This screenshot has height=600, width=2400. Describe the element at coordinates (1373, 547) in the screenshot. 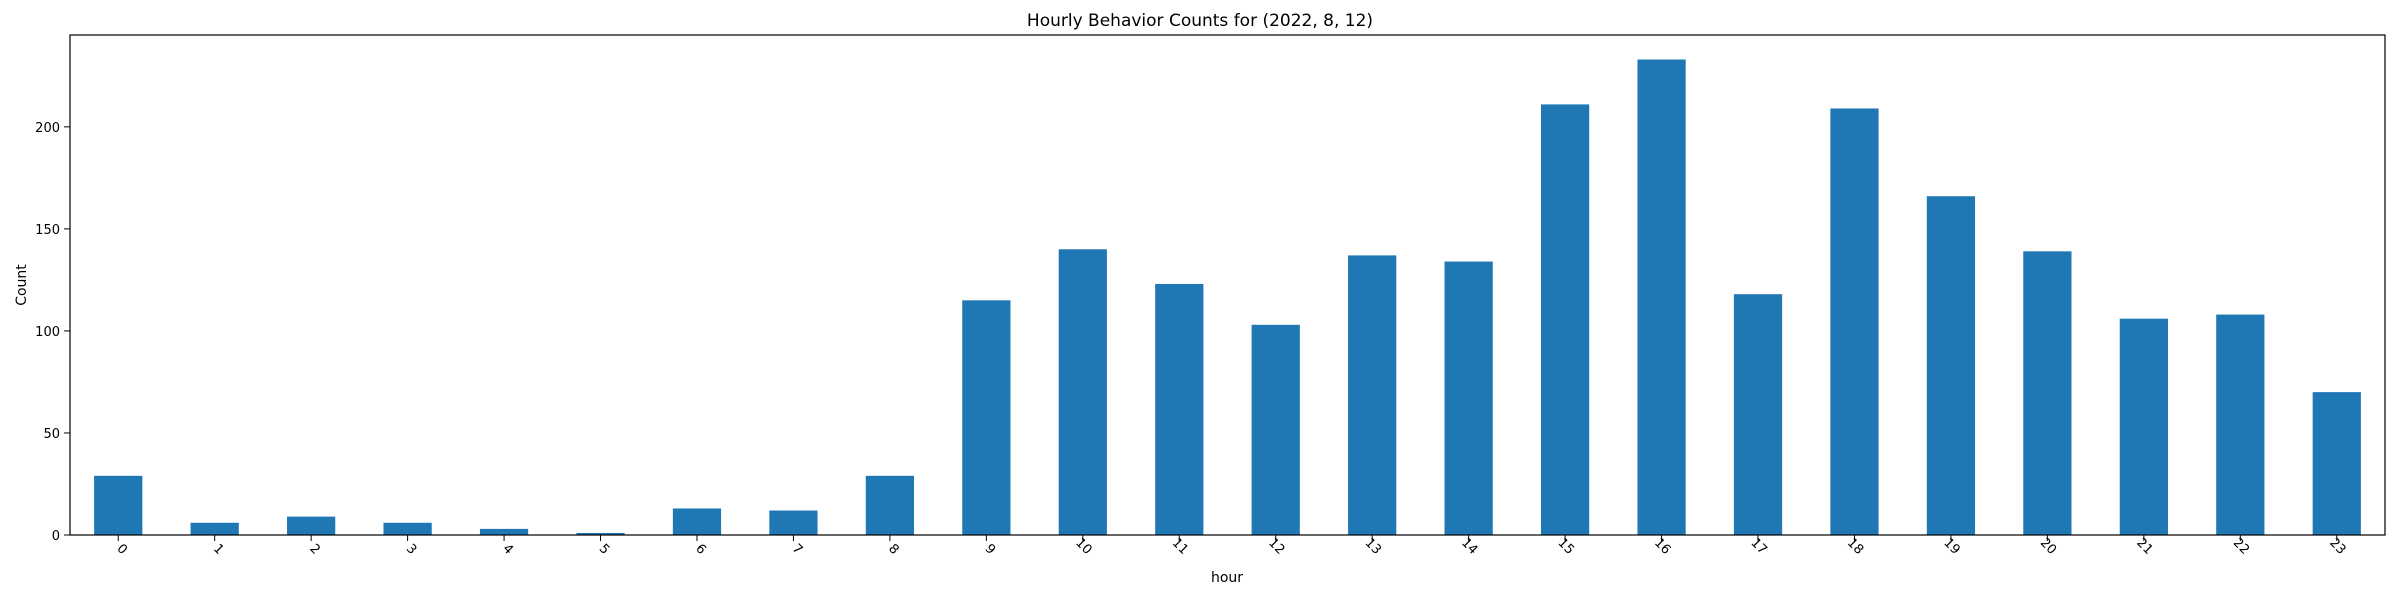

I see `x-tick-label: 13` at that location.